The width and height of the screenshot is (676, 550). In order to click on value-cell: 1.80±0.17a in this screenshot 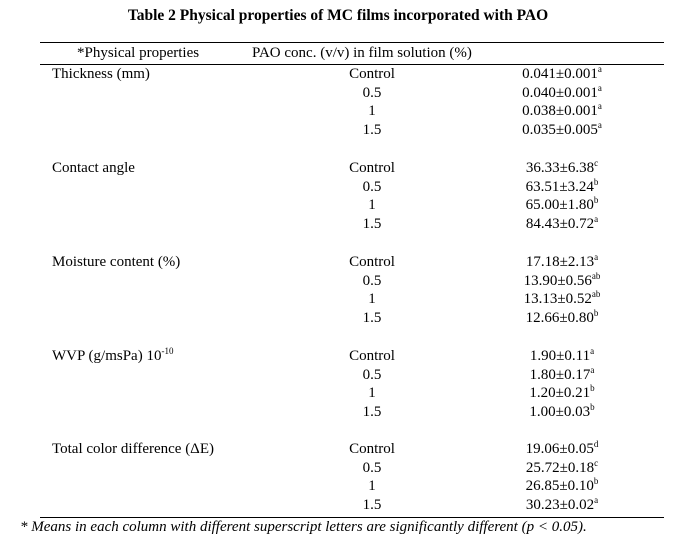, I will do `click(562, 374)`.